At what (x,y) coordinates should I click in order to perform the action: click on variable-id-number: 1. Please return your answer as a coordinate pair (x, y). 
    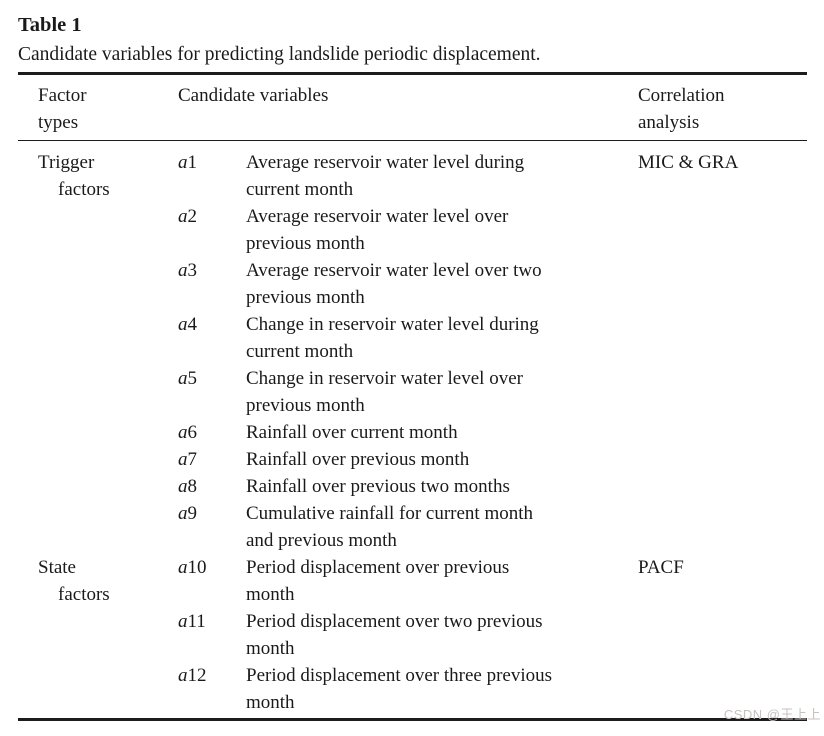
    Looking at the image, I should click on (192, 162).